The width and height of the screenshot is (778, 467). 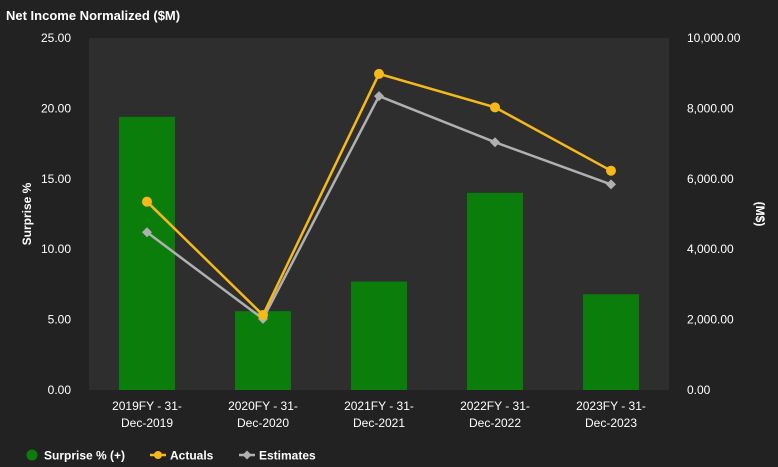 What do you see at coordinates (379, 406) in the screenshot?
I see `x-tick-label-line: 2021FY - 31-` at bounding box center [379, 406].